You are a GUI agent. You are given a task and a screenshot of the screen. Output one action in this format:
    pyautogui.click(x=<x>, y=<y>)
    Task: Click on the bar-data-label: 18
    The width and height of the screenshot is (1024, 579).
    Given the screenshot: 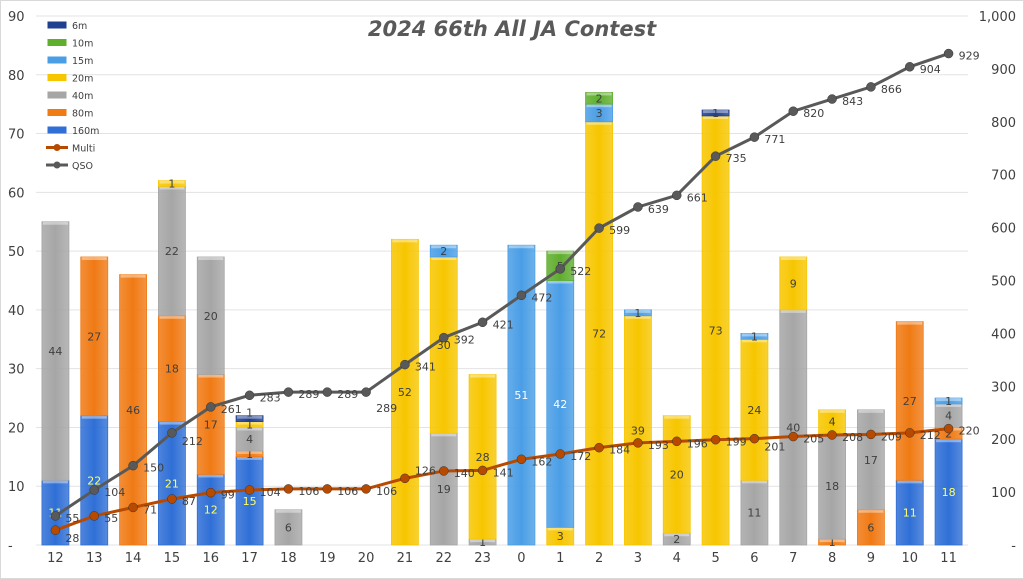 What is the action you would take?
    pyautogui.click(x=172, y=369)
    